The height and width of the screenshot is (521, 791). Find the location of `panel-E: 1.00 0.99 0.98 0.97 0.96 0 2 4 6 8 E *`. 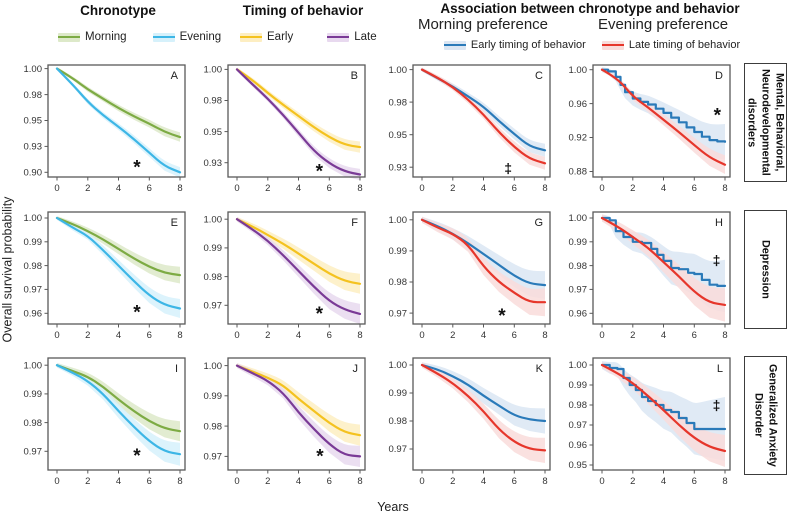

panel-E: 1.00 0.99 0.98 0.97 0.96 0 2 4 6 8 E * is located at coordinates (104, 279).